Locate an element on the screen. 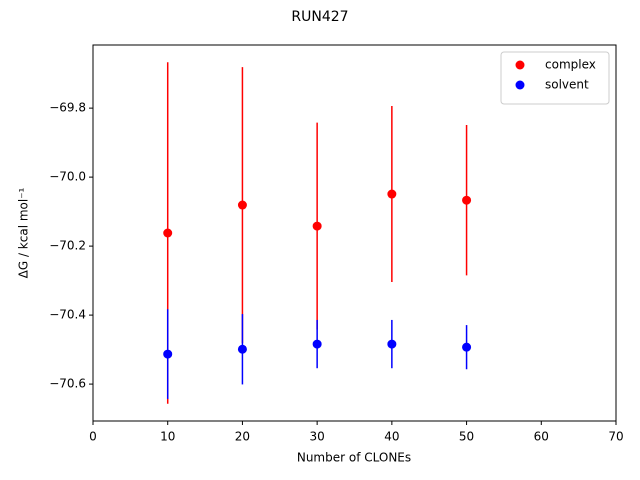 Image resolution: width=640 pixels, height=480 pixels. y-tick-label: −69.8 is located at coordinates (67, 108).